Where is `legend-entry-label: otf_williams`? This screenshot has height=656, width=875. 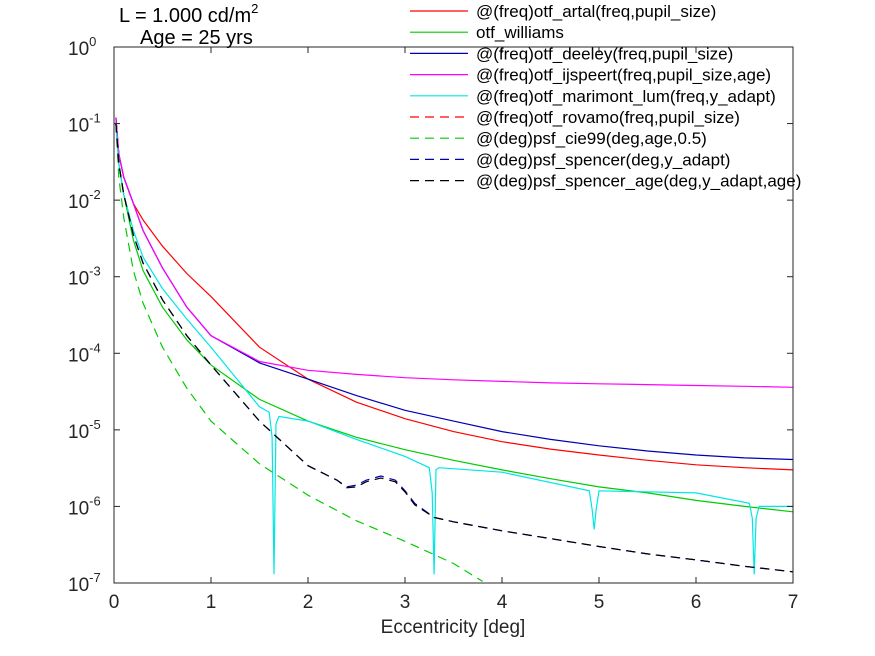 legend-entry-label: otf_williams is located at coordinates (520, 32).